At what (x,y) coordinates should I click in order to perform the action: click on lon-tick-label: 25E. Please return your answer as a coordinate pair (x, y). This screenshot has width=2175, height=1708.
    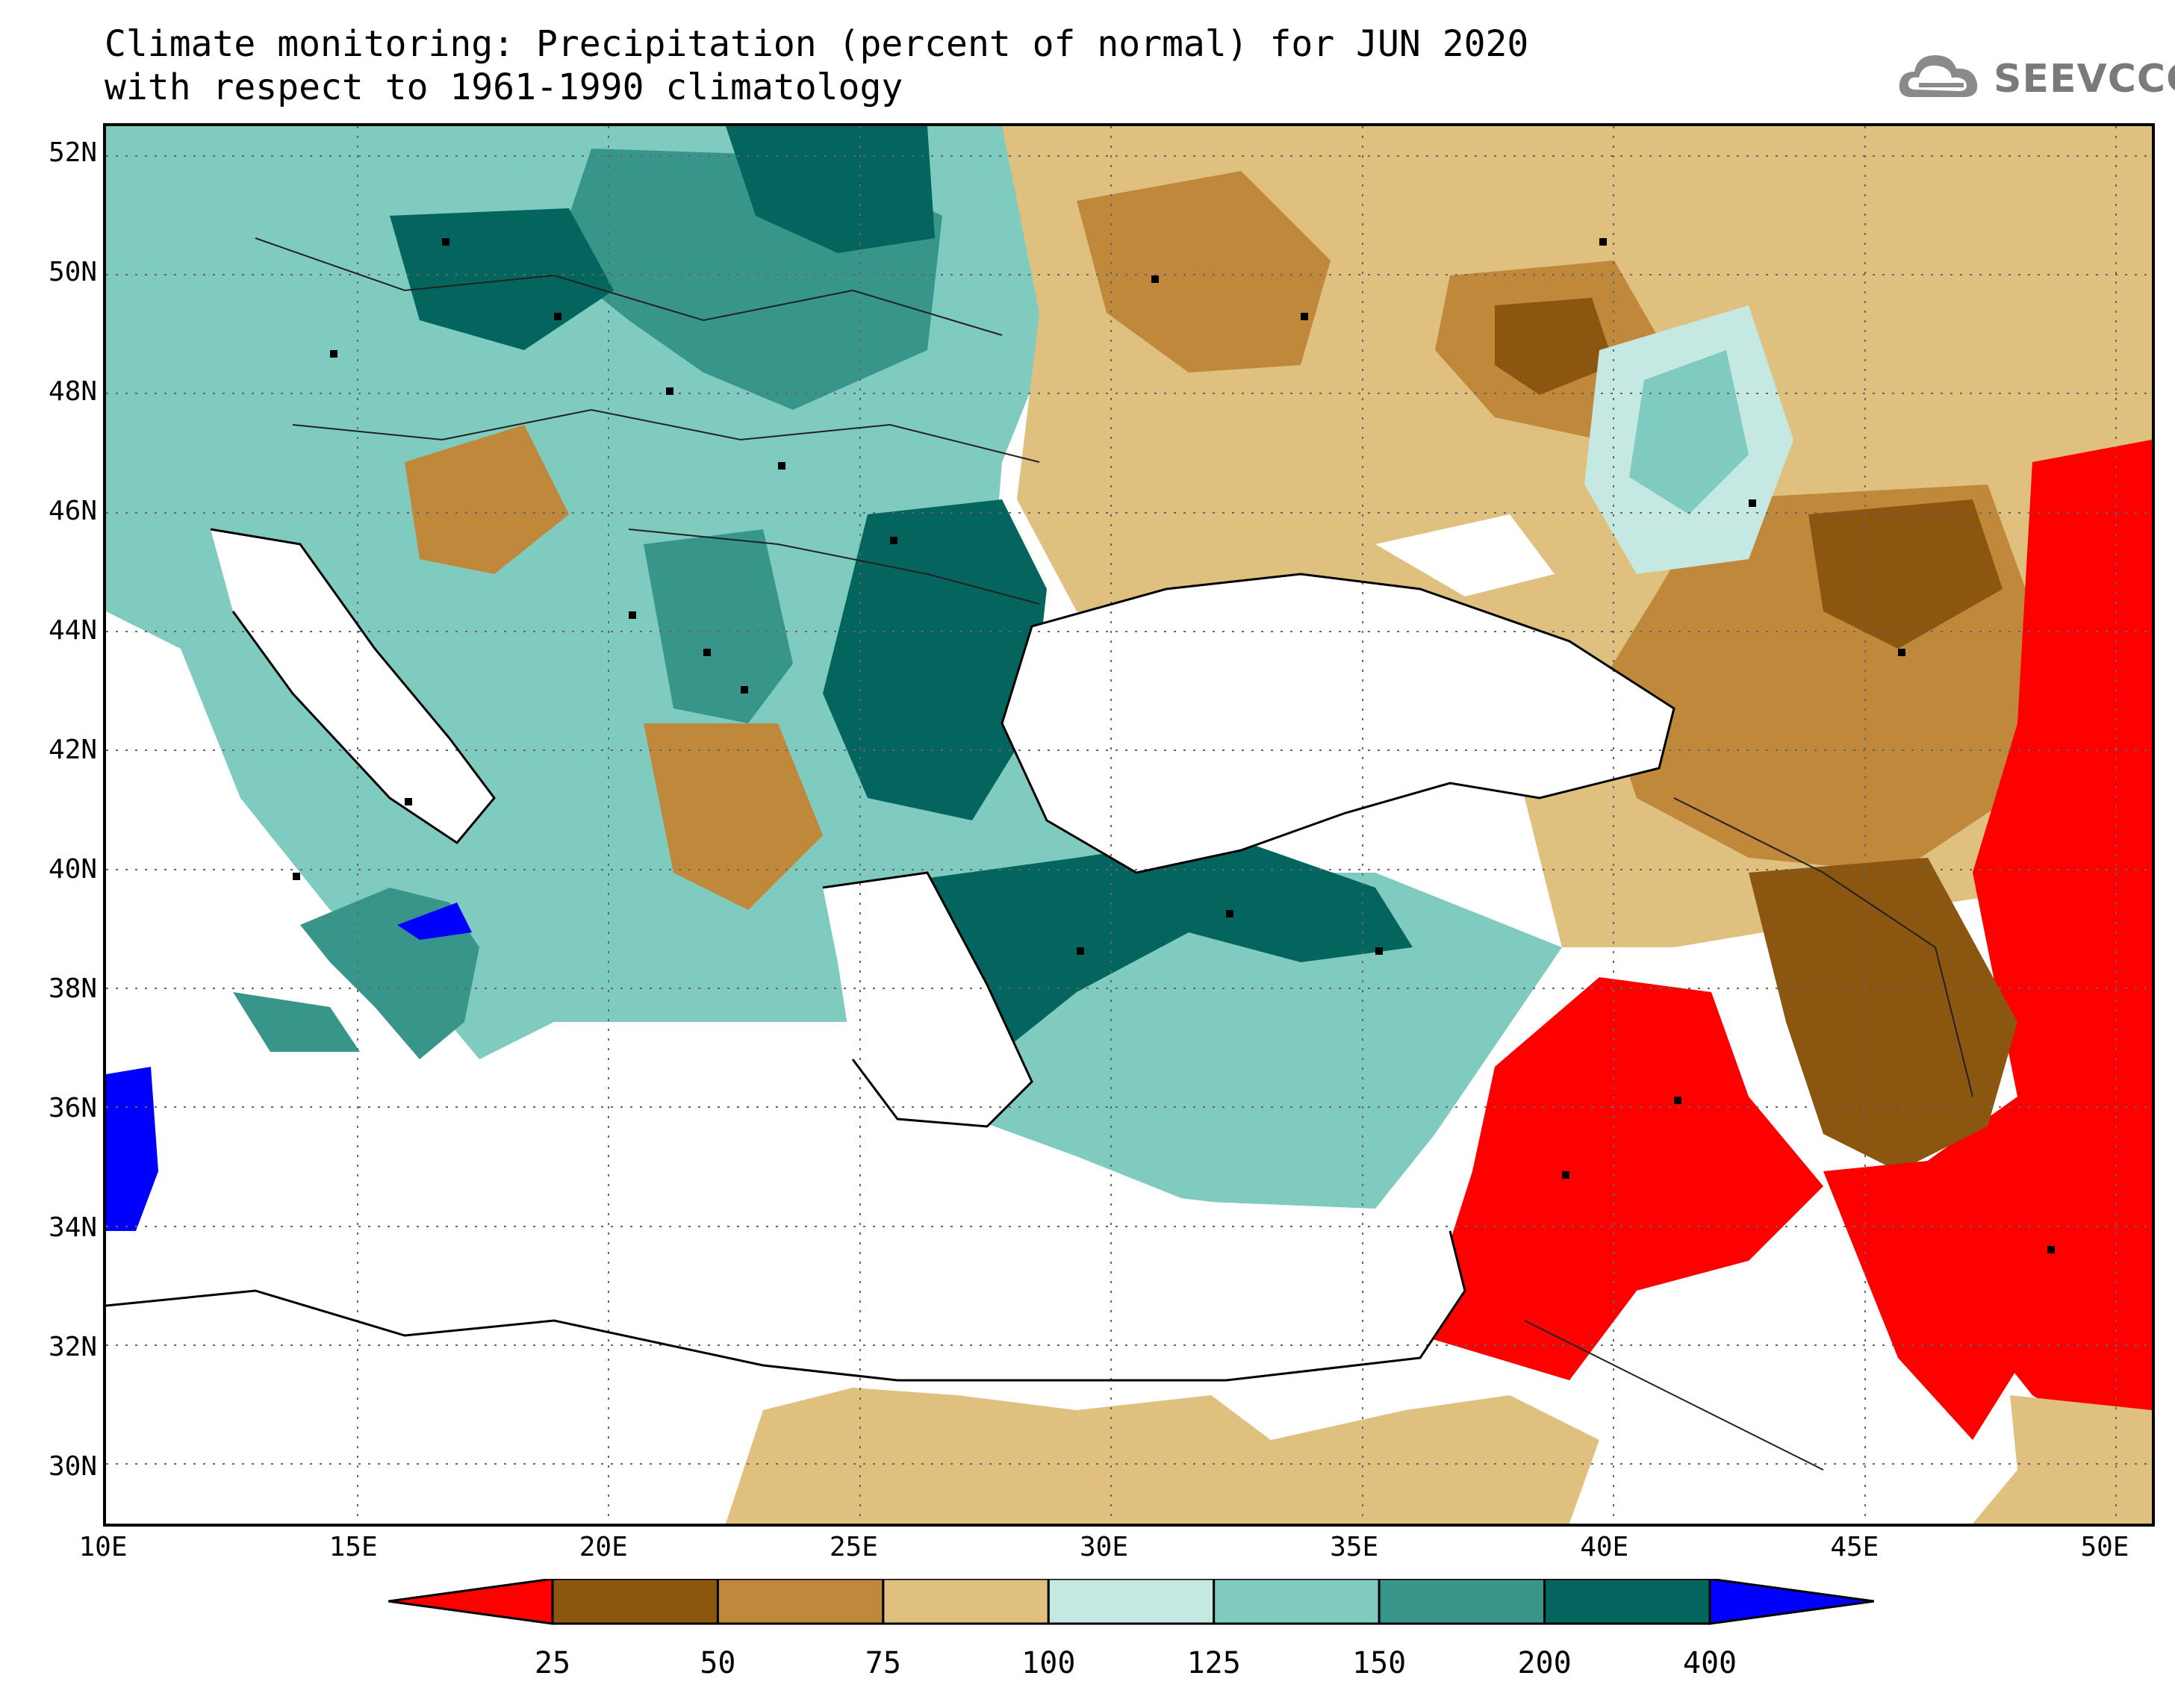
    Looking at the image, I should click on (853, 1547).